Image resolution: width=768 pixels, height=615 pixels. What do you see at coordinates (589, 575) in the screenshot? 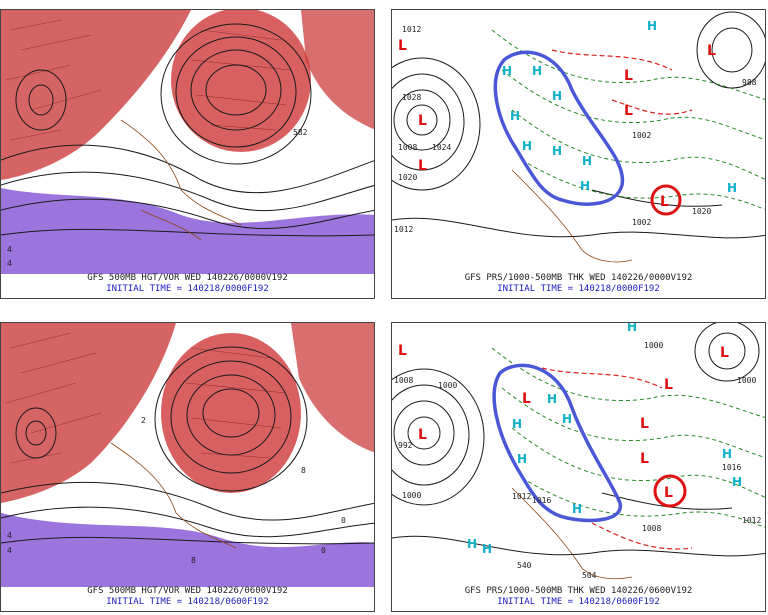
I see `thickness-label: 504` at bounding box center [589, 575].